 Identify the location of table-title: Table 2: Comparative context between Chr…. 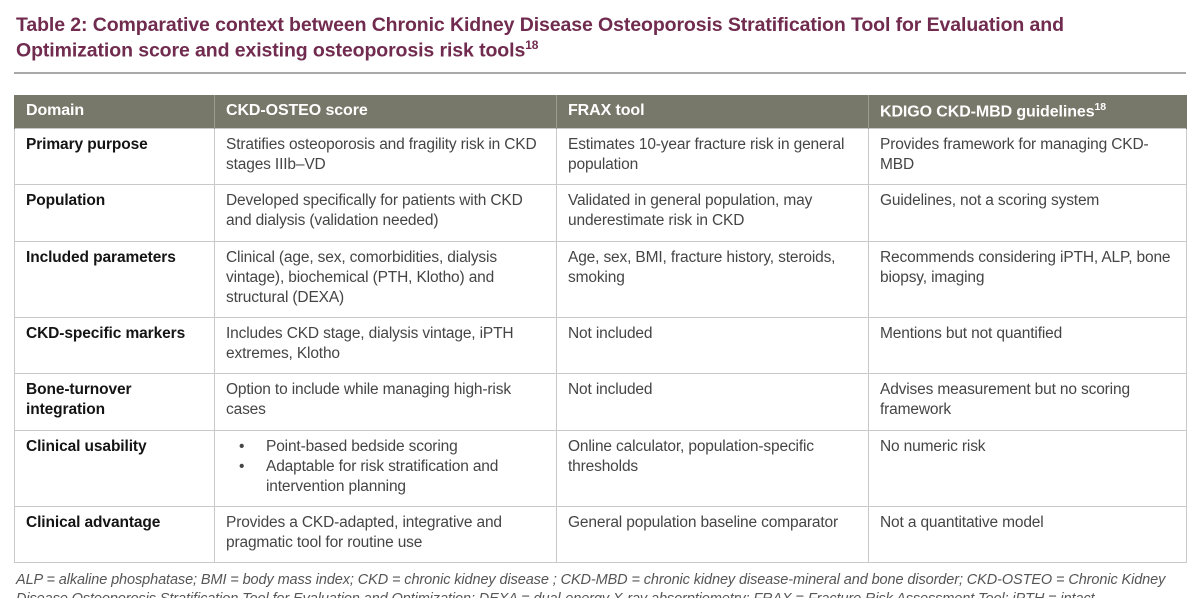
(576, 38).